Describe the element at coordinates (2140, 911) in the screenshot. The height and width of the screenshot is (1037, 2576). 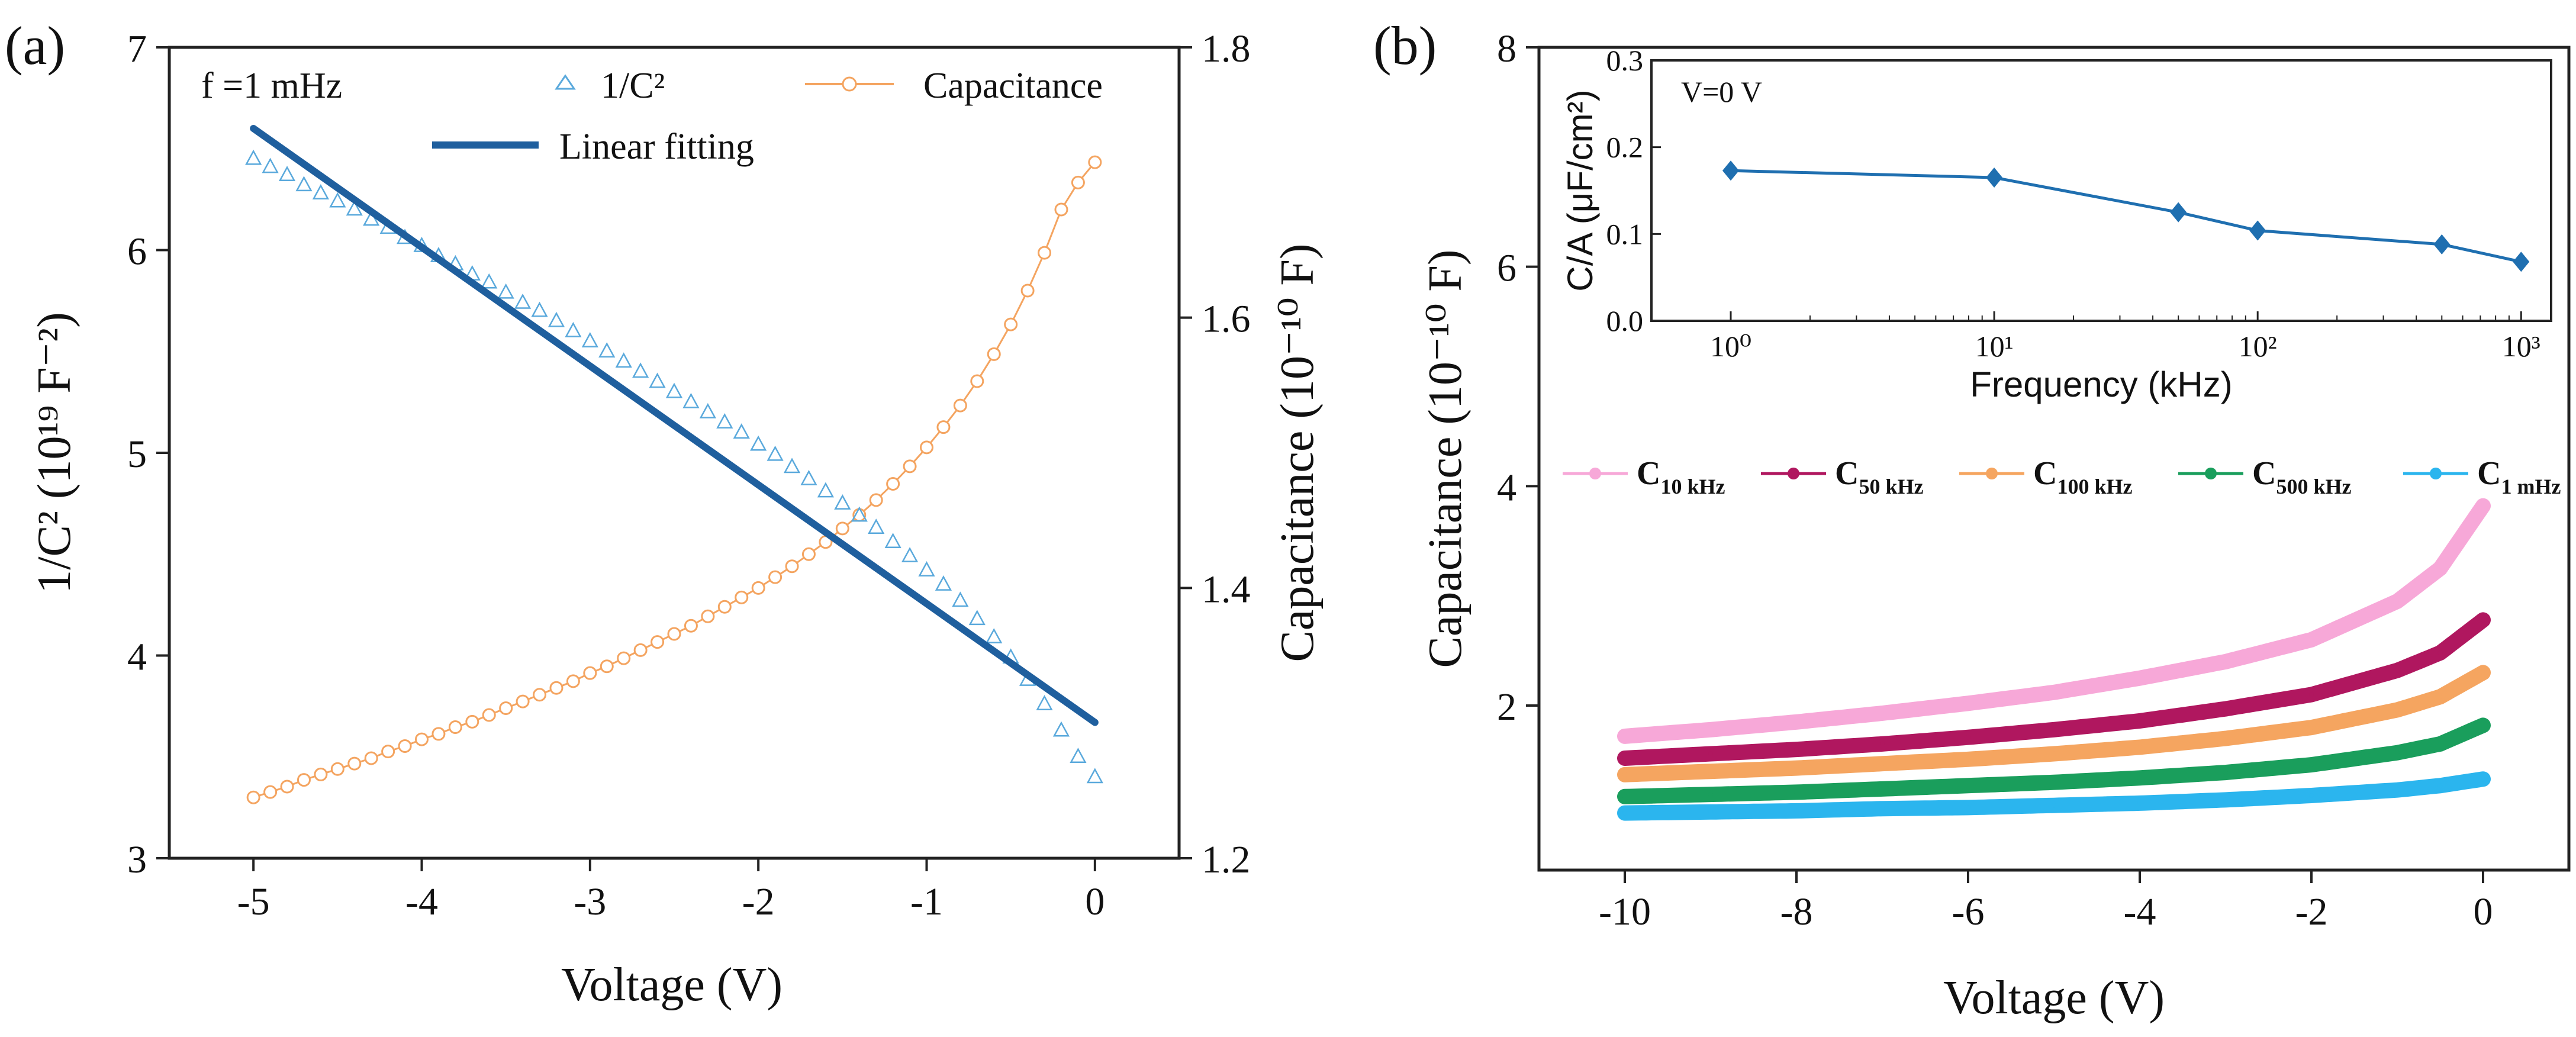
I see `x-tick-label: -4` at that location.